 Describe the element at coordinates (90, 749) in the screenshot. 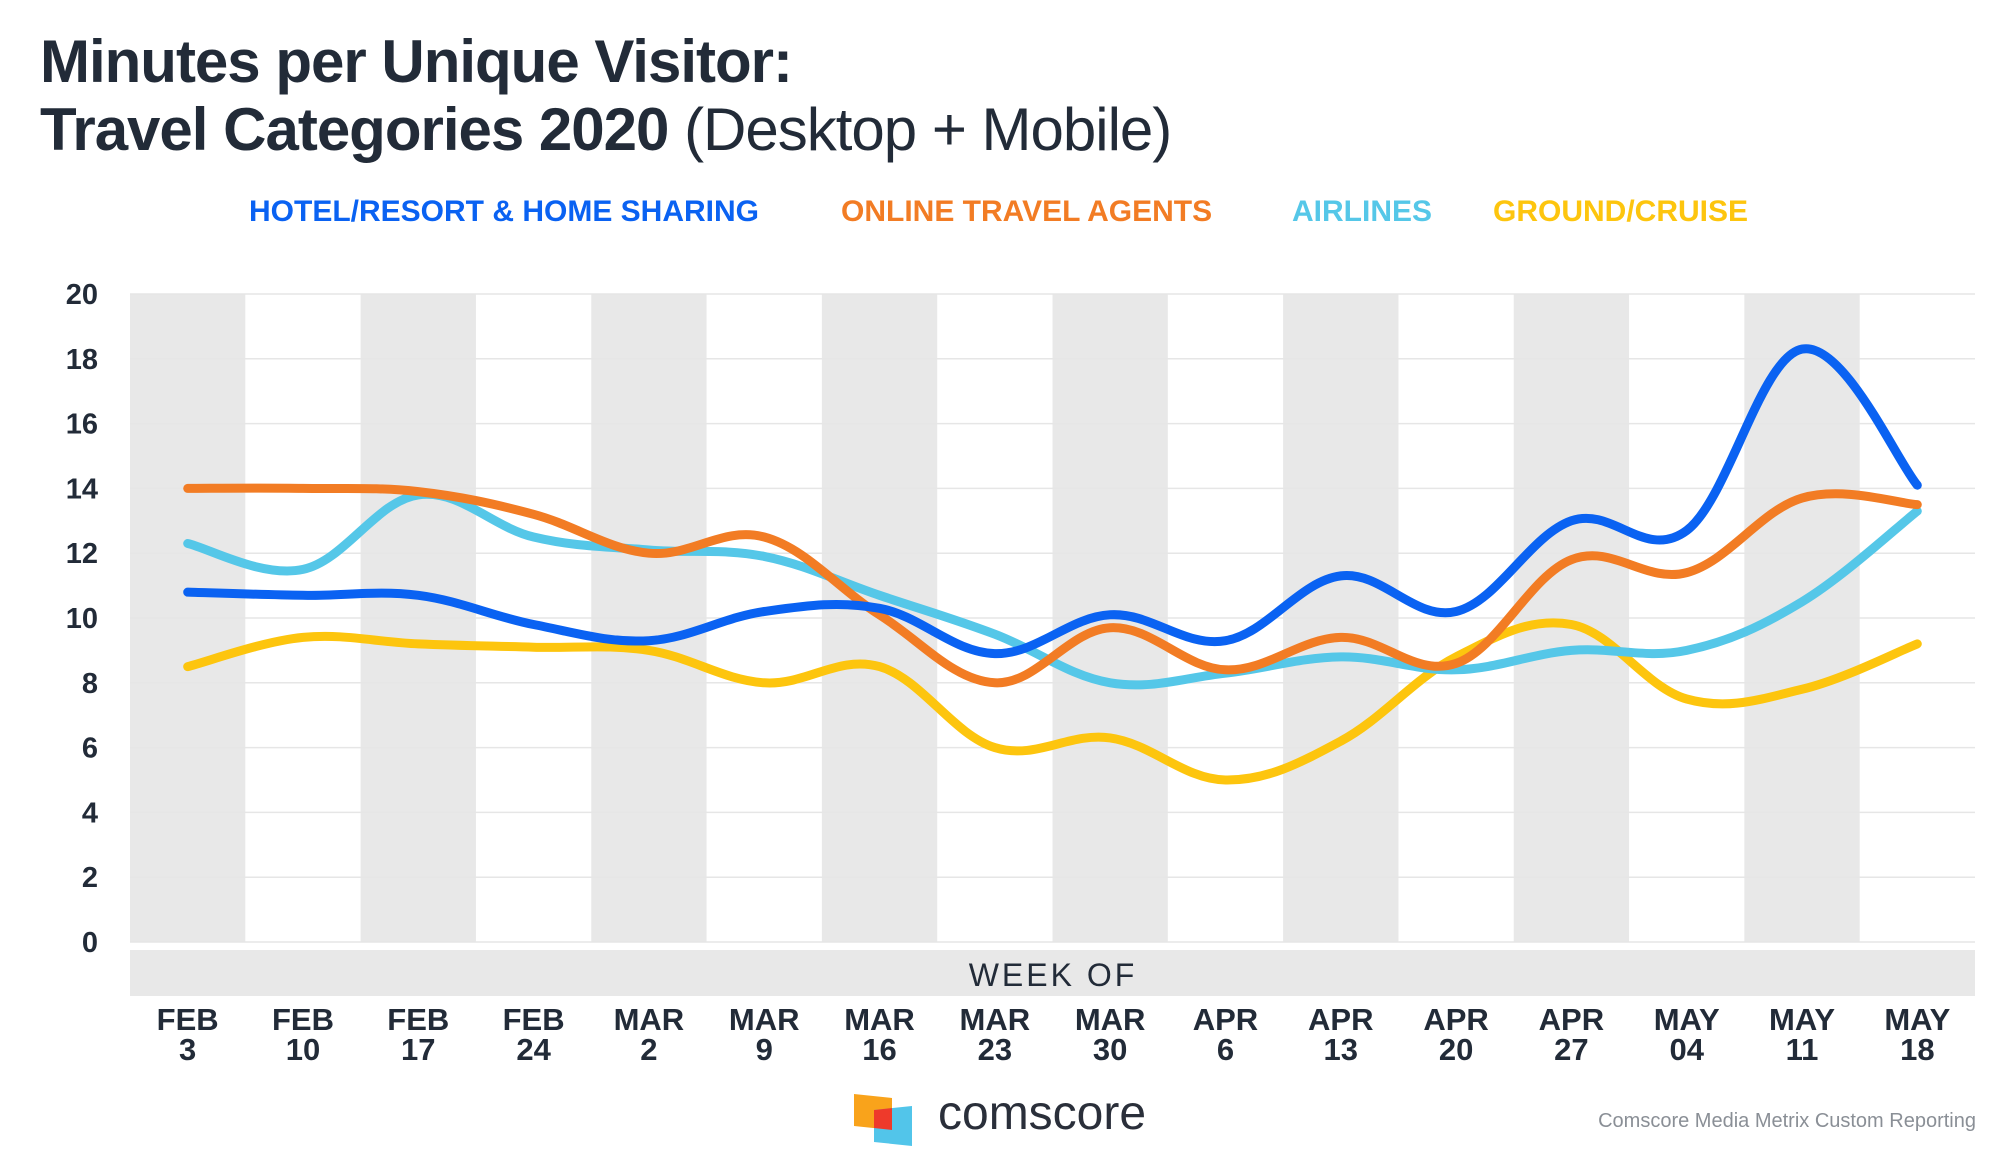

I see `y-tick-label: 6` at that location.